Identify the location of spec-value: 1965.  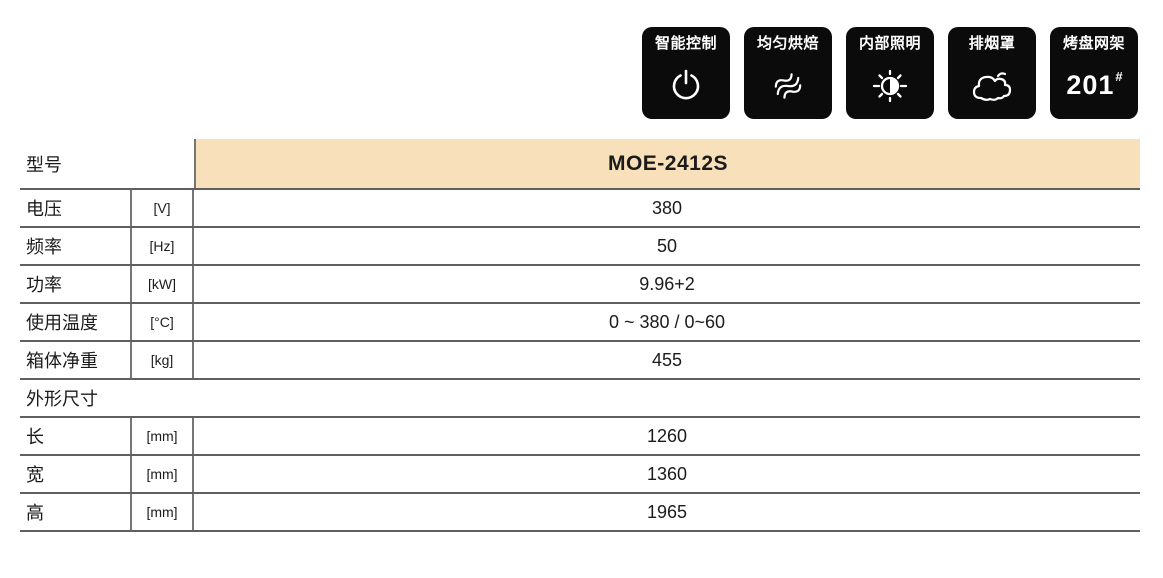
(667, 511).